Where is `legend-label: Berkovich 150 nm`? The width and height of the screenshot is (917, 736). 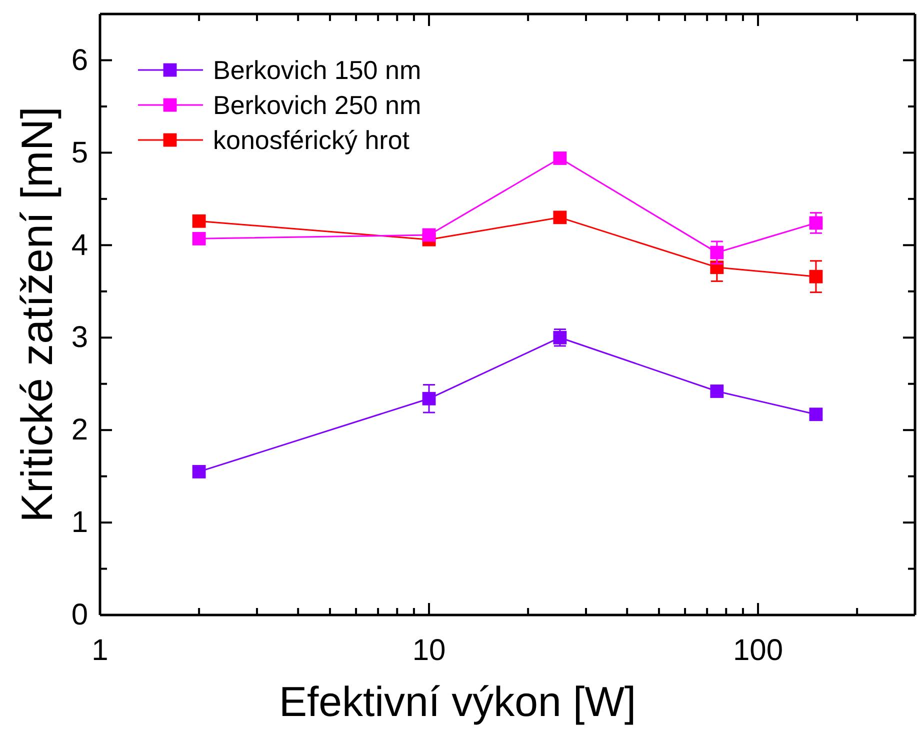 legend-label: Berkovich 150 nm is located at coordinates (317, 70).